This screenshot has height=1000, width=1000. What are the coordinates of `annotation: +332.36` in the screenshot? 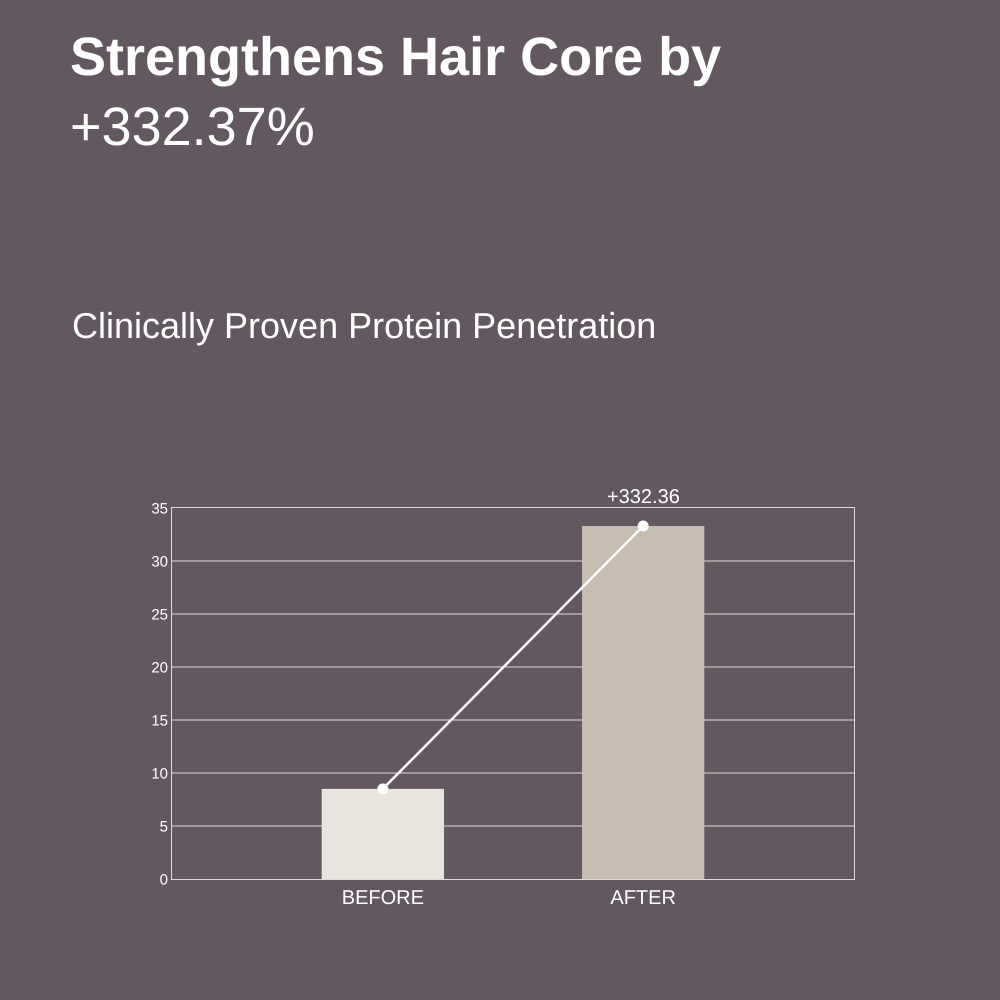 It's located at (643, 497).